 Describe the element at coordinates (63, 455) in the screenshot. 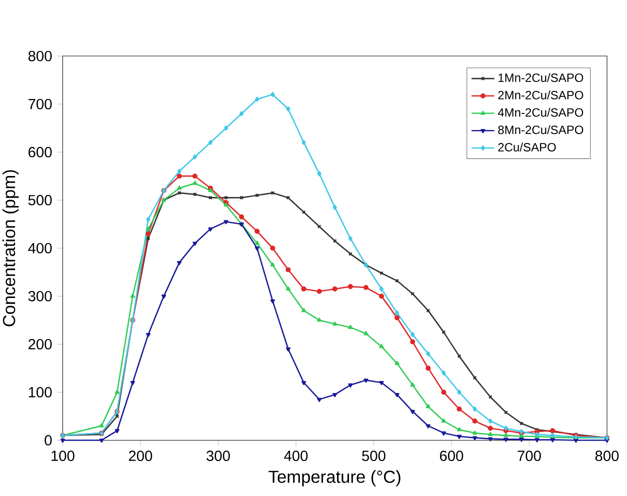

I see `x-tick-label: 100` at that location.